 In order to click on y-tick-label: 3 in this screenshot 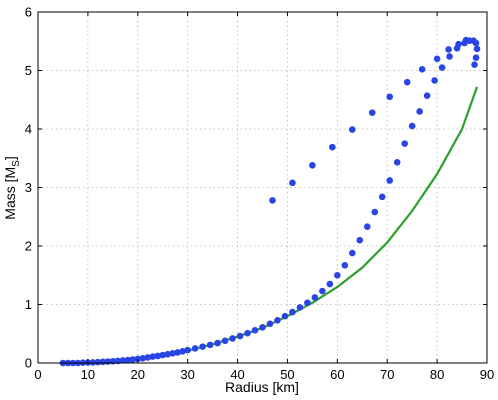, I will do `click(28, 187)`.